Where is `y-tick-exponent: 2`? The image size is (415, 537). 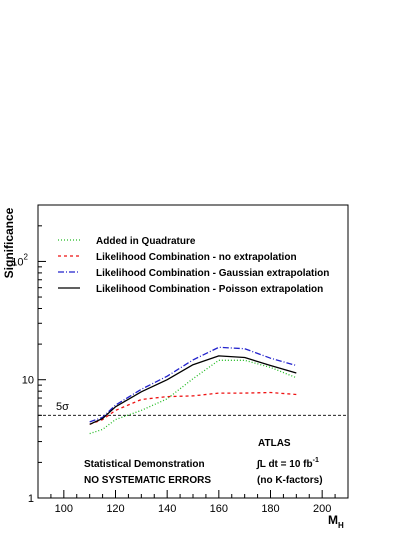 y-tick-exponent: 2 is located at coordinates (26, 256).